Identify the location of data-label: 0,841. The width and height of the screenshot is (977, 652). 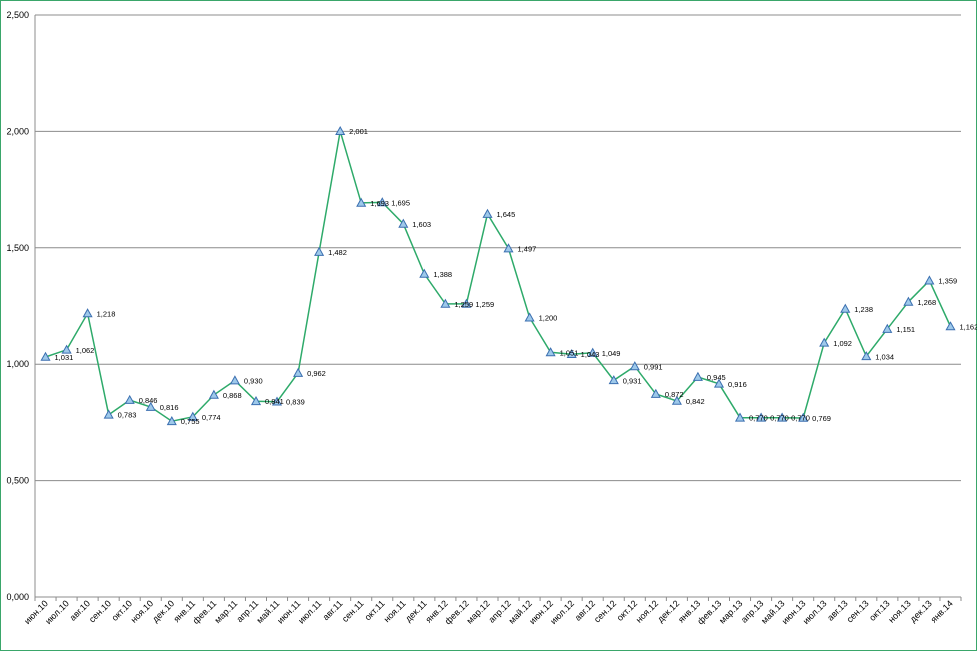
(274, 401).